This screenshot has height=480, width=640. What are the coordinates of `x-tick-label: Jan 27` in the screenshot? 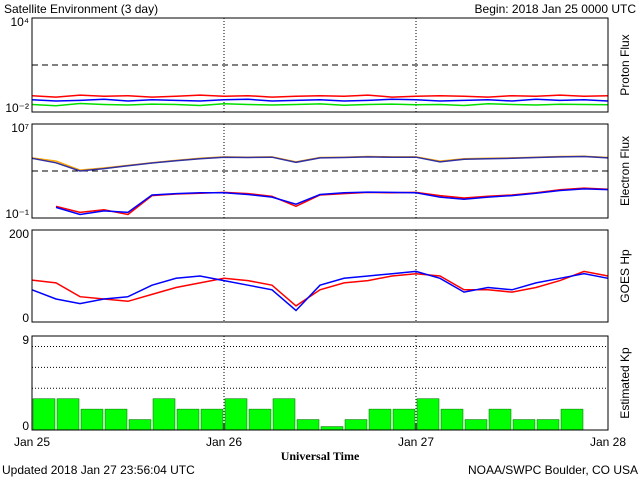 It's located at (416, 442).